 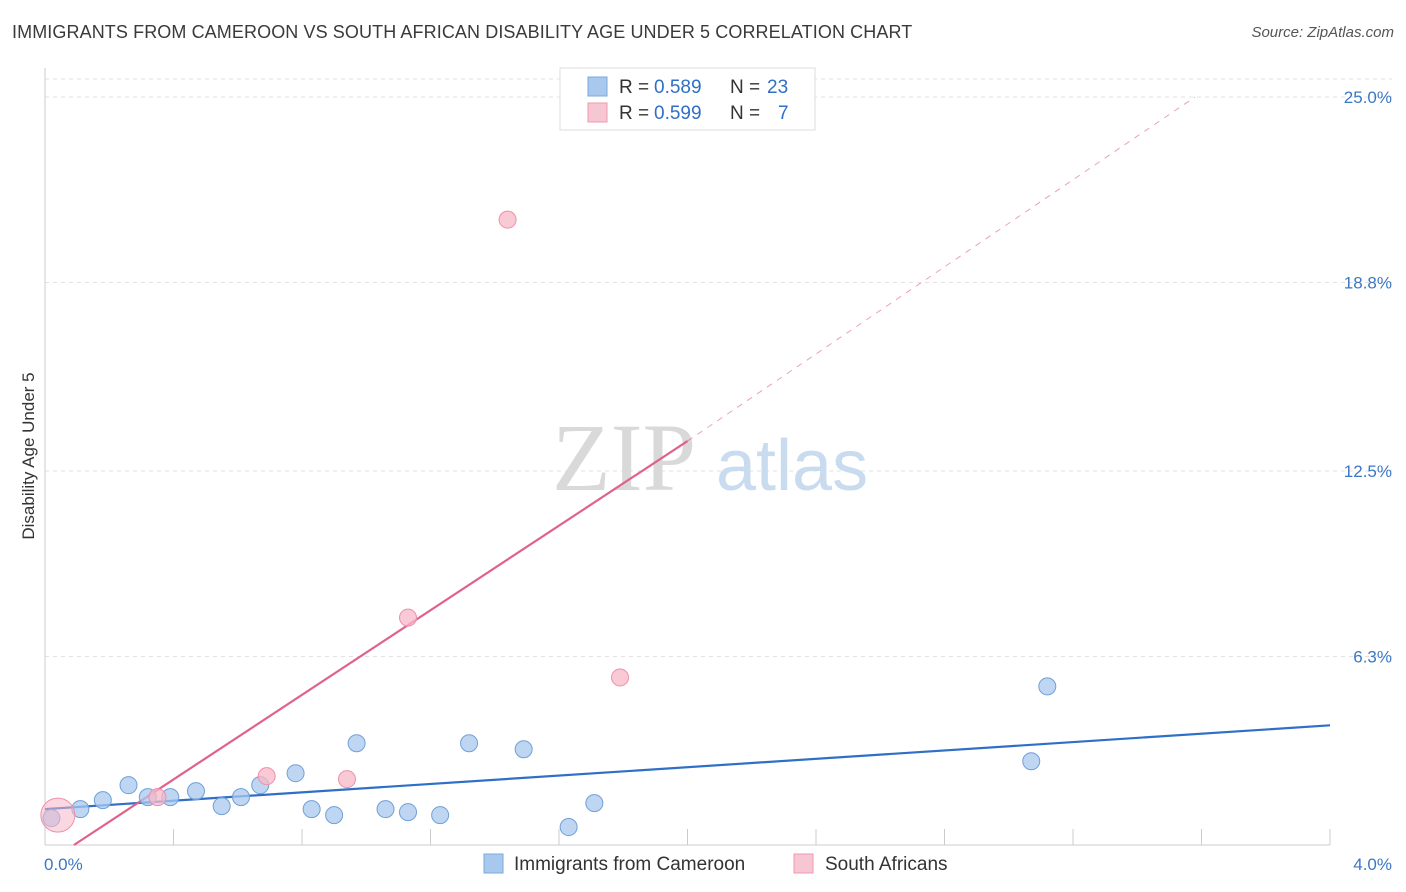 What do you see at coordinates (1322, 32) in the screenshot?
I see `source-label: Source: ZipAtlas.com` at bounding box center [1322, 32].